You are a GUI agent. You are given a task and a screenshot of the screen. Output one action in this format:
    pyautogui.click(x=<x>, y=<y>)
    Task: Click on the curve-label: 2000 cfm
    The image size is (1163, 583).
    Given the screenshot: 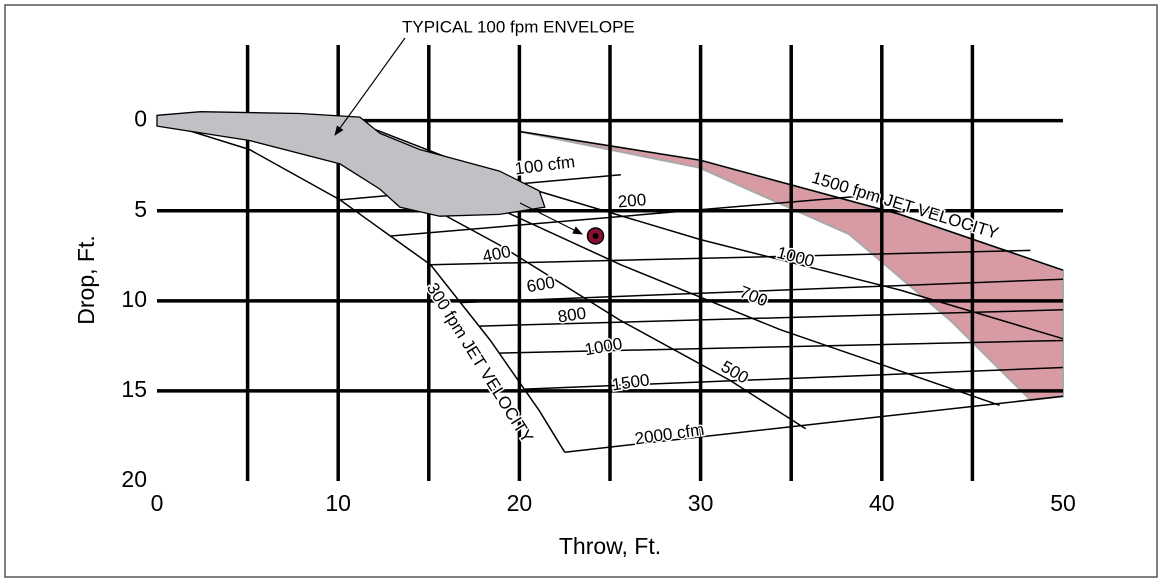 What is the action you would take?
    pyautogui.click(x=670, y=434)
    